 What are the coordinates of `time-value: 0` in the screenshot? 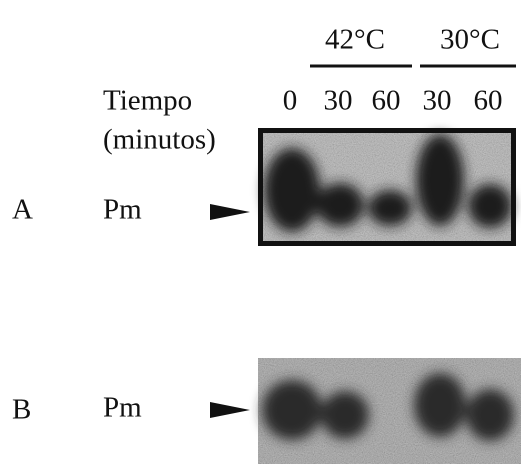 It's located at (290, 101).